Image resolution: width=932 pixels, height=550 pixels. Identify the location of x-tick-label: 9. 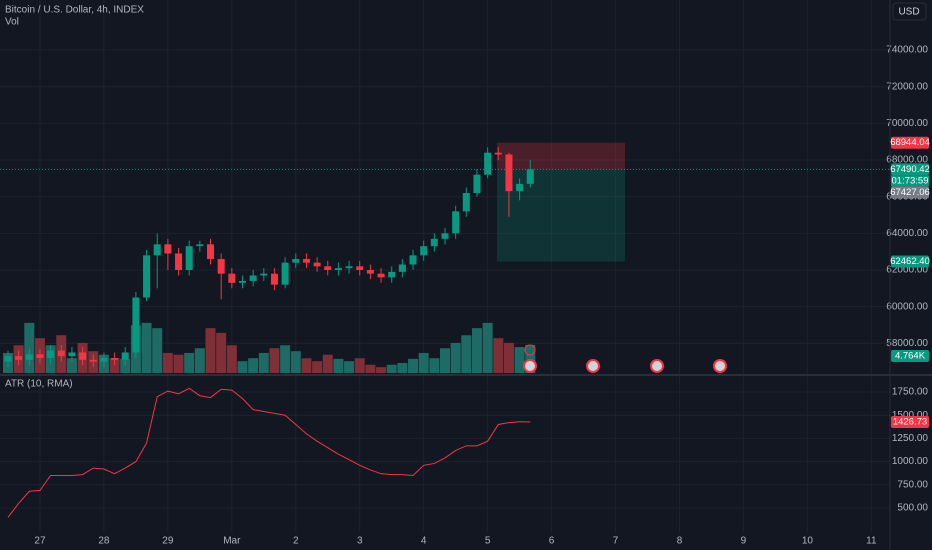
(744, 541).